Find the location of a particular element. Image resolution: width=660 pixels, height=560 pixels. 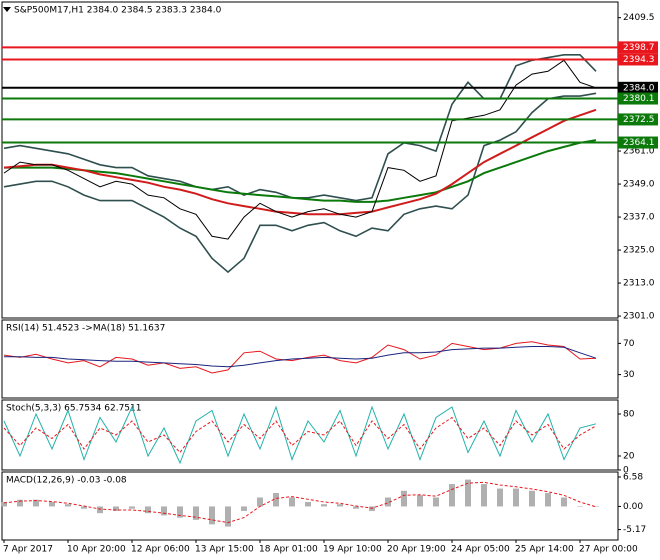

x-tick-label: 24 Apr 05:00 is located at coordinates (480, 550).